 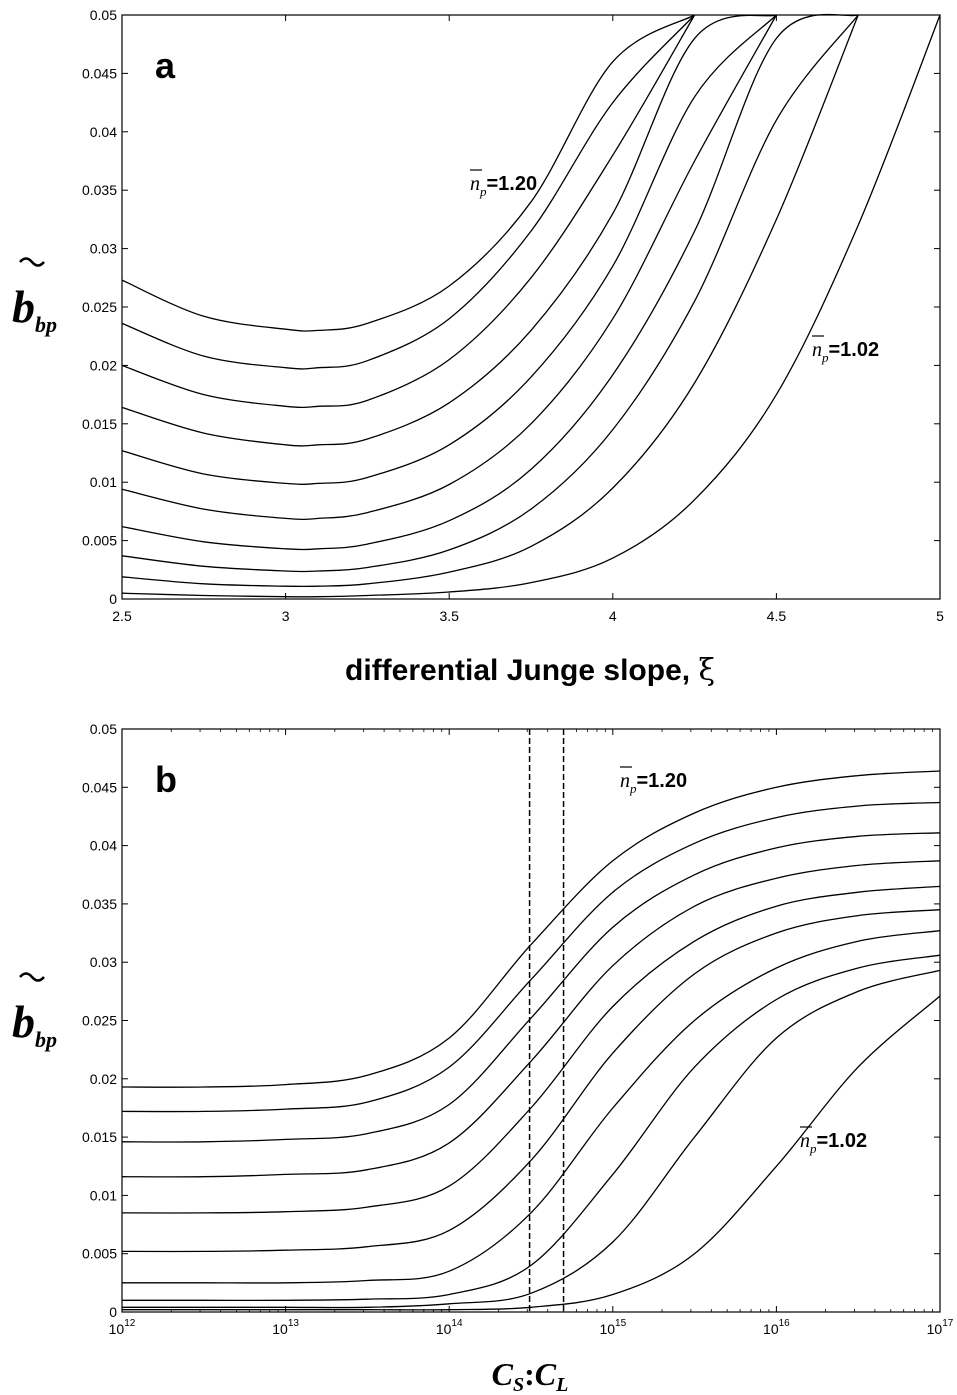 What do you see at coordinates (166, 779) in the screenshot?
I see `panel-label-b: b` at bounding box center [166, 779].